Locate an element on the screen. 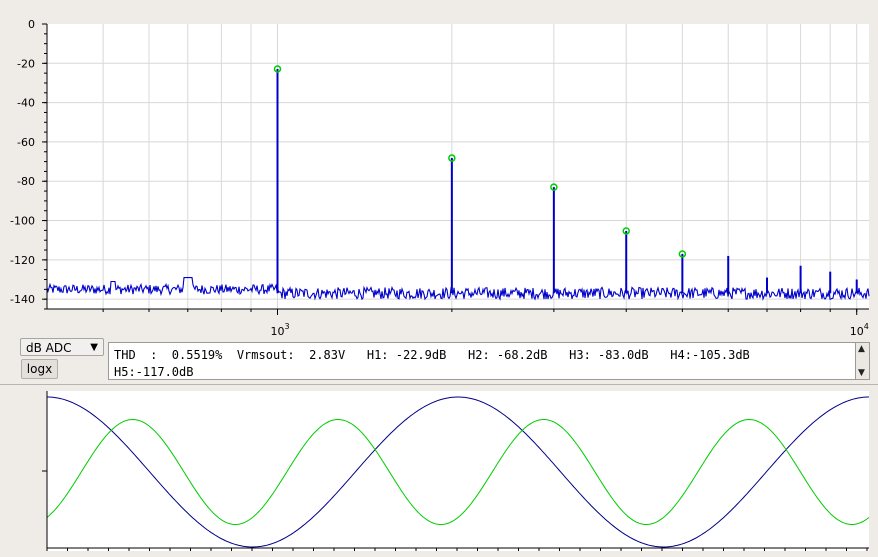 This screenshot has width=878, height=557. unit-selector-value: dB ADC is located at coordinates (49, 348).